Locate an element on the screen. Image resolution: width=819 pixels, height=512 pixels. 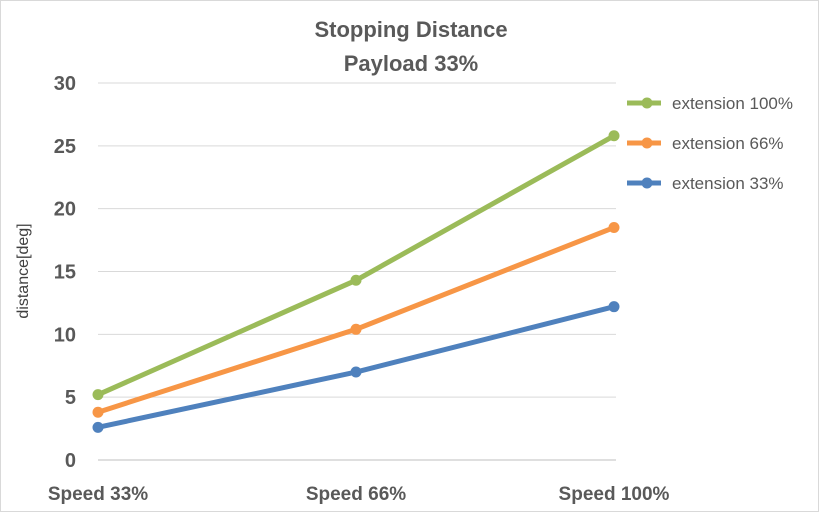
y-tick-label: 0 is located at coordinates (70, 461).